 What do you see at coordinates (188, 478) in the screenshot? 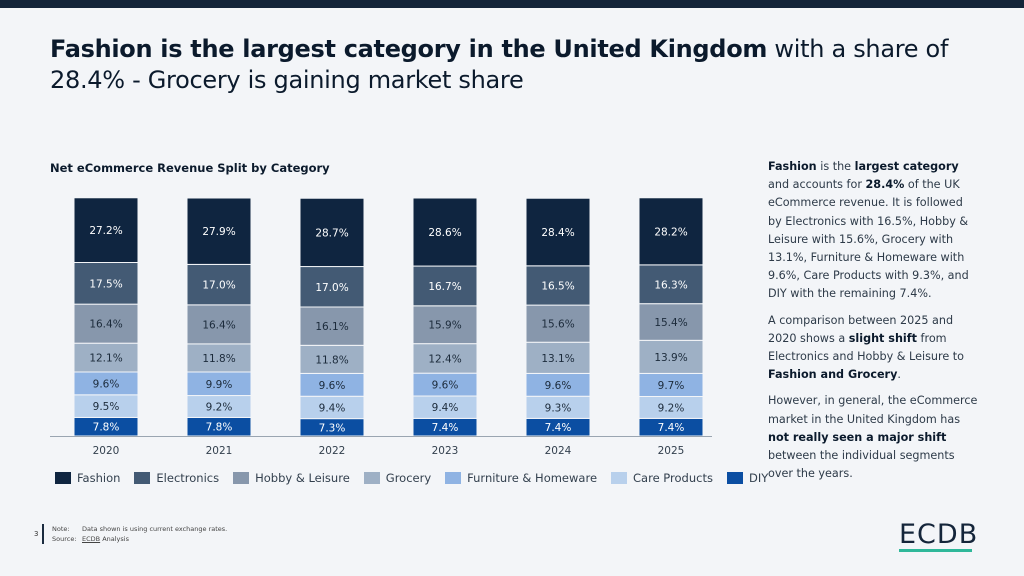
I see `legend-label: Electronics` at bounding box center [188, 478].